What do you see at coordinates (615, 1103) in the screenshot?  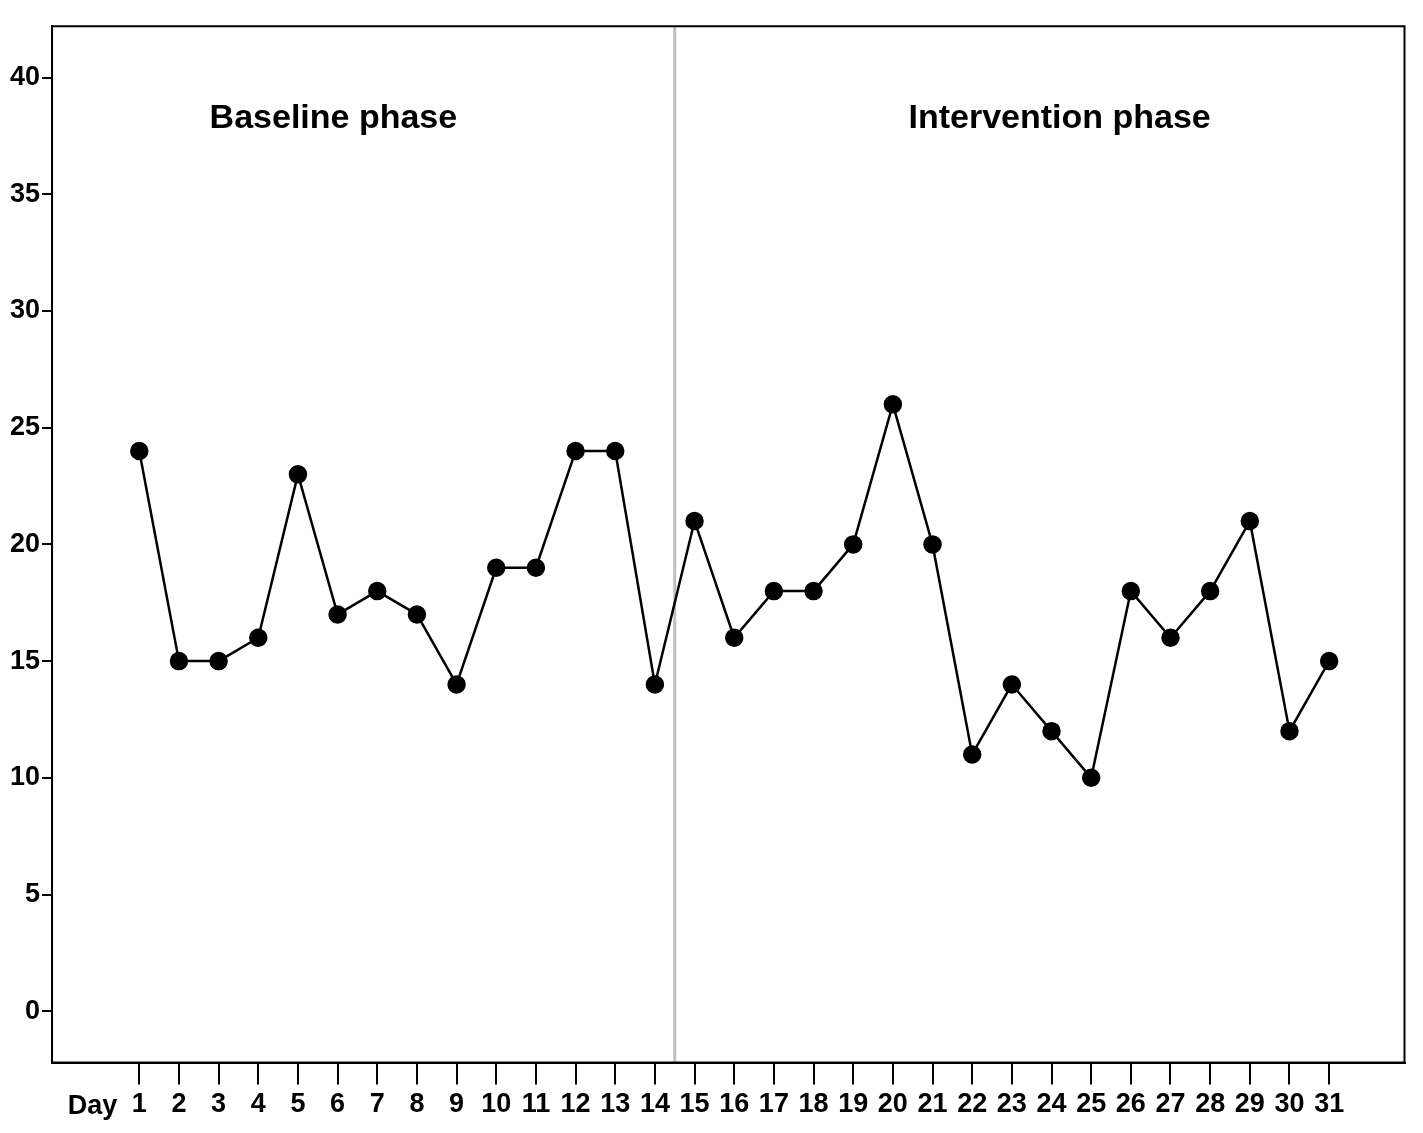 I see `x-tick-label: 13` at bounding box center [615, 1103].